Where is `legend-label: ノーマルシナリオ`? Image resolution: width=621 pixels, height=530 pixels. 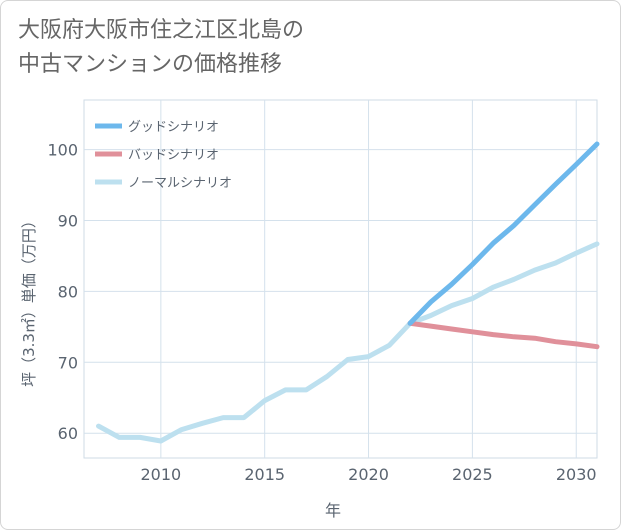
legend-label: ノーマルシナリオ is located at coordinates (180, 183).